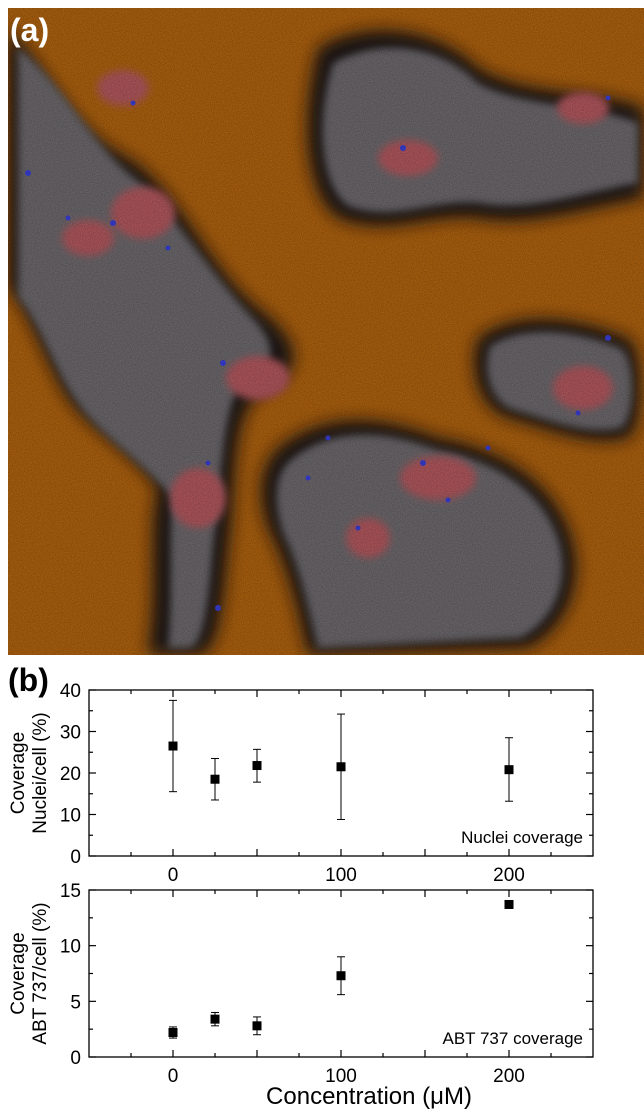 This screenshot has height=1119, width=644. I want to click on y-tick-label: 40, so click(70, 691).